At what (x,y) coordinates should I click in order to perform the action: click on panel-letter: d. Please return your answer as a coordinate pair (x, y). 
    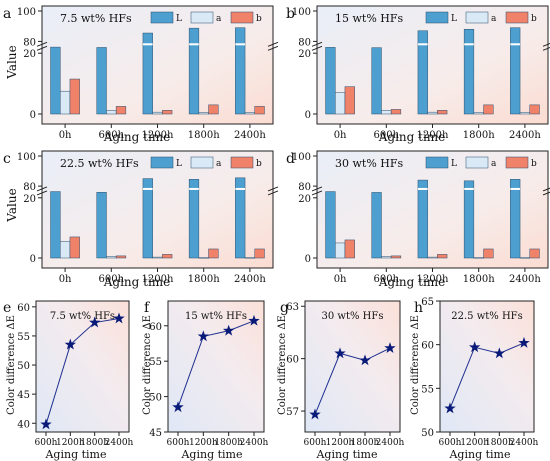
    Looking at the image, I should click on (290, 159).